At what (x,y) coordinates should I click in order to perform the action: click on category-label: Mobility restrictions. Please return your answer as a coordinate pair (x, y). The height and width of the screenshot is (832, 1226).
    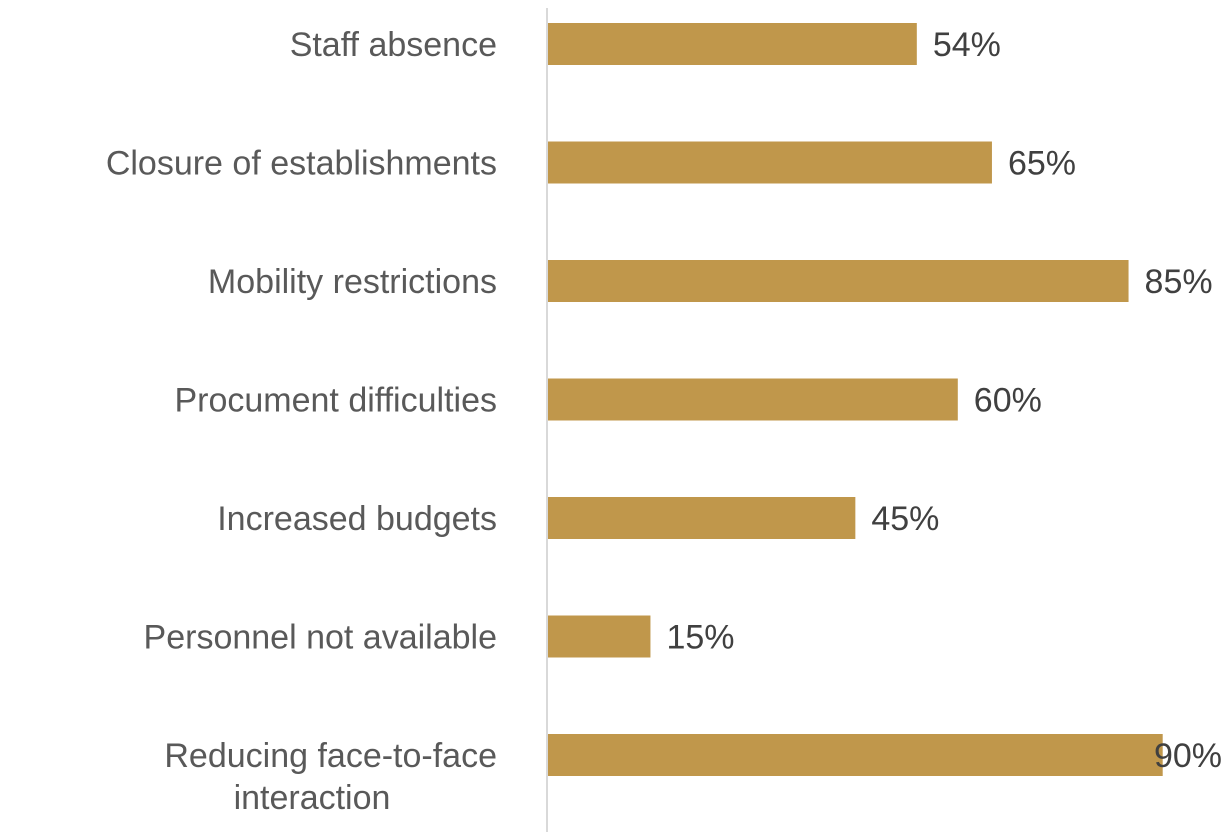
    Looking at the image, I should click on (352, 282).